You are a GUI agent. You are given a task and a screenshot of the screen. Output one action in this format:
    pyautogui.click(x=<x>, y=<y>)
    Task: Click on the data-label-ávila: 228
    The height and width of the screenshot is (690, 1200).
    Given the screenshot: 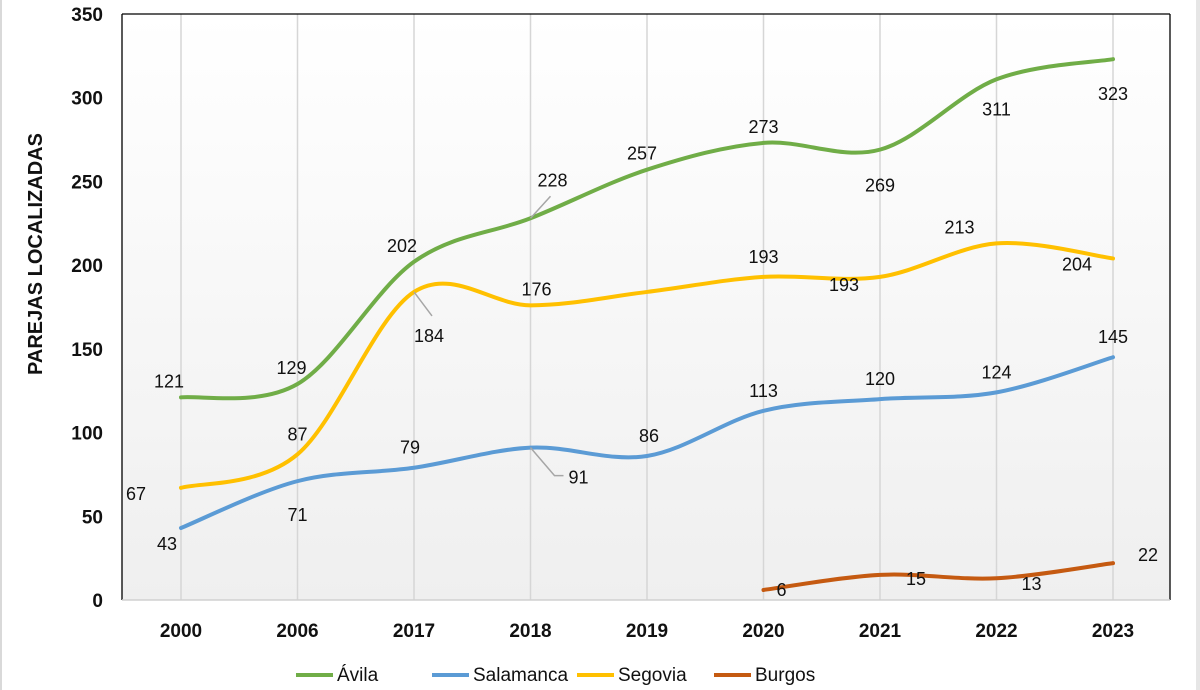 What is the action you would take?
    pyautogui.click(x=552, y=180)
    